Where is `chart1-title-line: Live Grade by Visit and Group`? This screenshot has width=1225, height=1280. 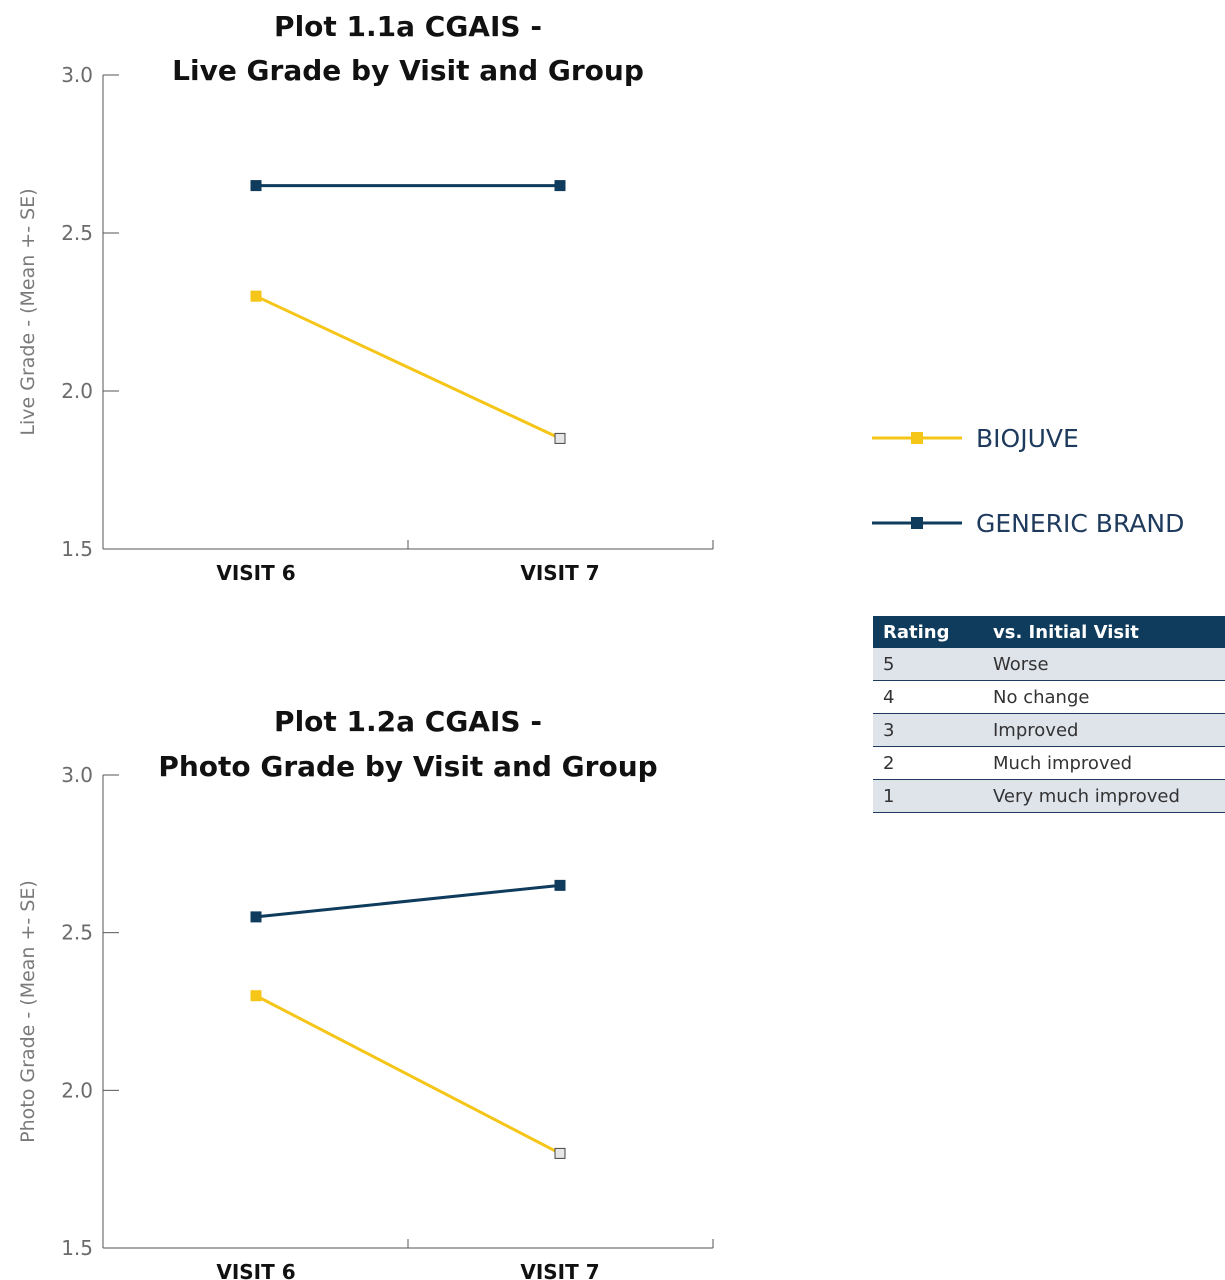
chart1-title-line: Live Grade by Visit and Group is located at coordinates (408, 70).